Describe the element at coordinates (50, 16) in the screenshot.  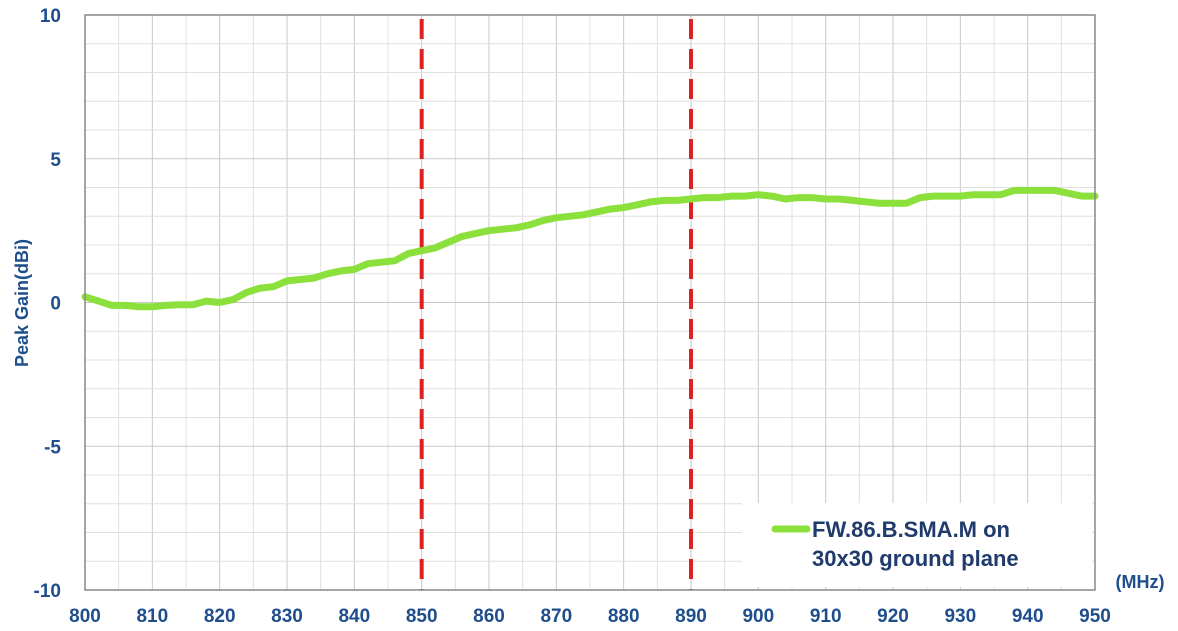
I see `y-tick-label: 10` at that location.